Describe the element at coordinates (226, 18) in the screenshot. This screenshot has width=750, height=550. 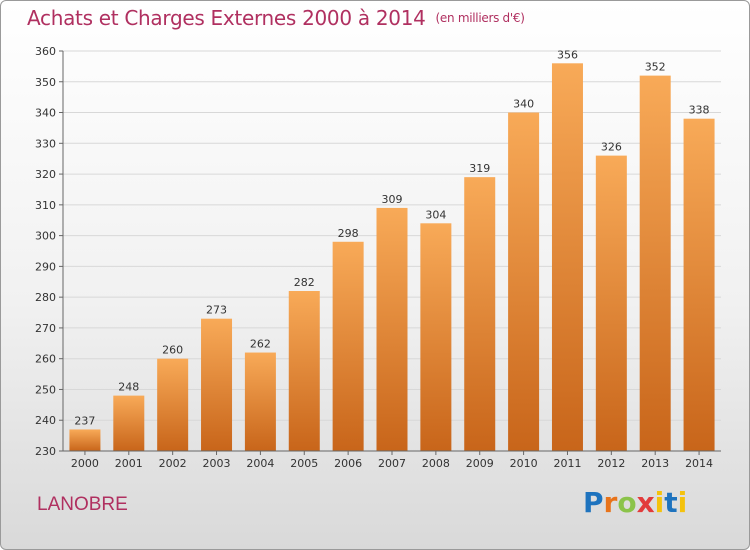
I see `chart-title-main: Achats et Charges Externes 2000 à 2014` at that location.